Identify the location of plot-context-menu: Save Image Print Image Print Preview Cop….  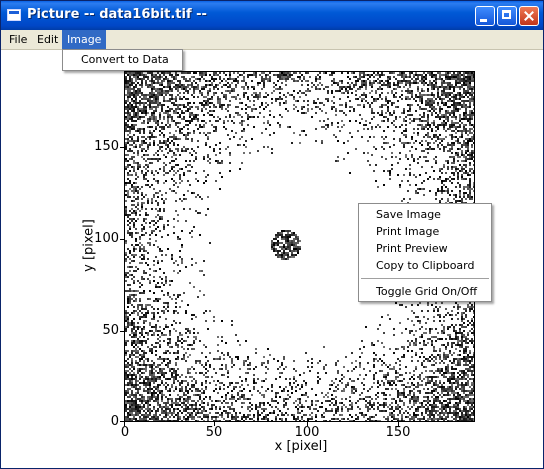
(425, 252).